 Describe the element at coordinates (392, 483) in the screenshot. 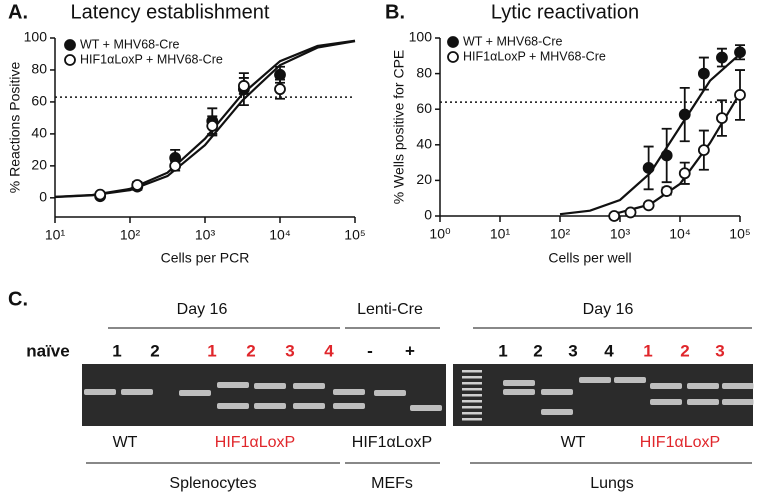

I see `group-label: MEFs` at that location.